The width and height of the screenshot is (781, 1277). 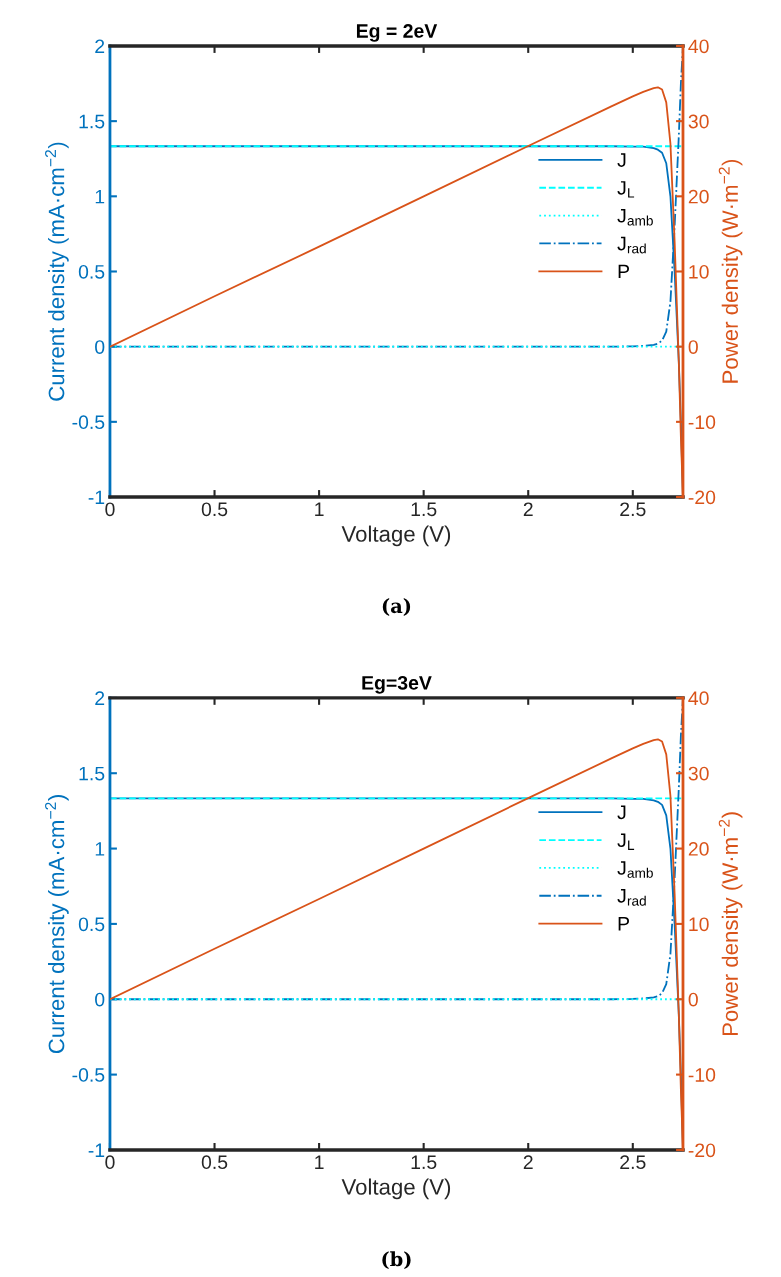 I want to click on chart-title: Eg=3eV, so click(x=397, y=684).